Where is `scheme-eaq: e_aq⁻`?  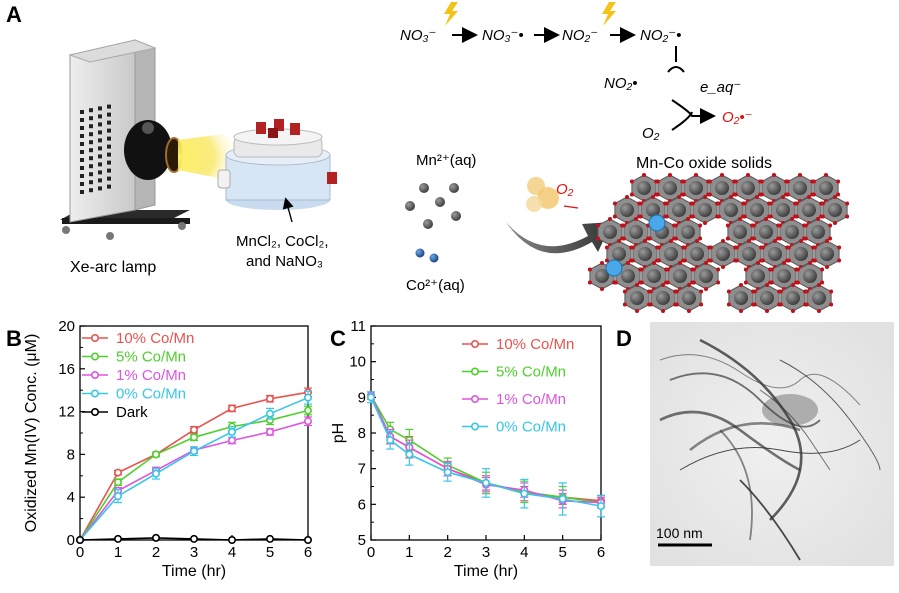
scheme-eaq: e_aq⁻ is located at coordinates (720, 87).